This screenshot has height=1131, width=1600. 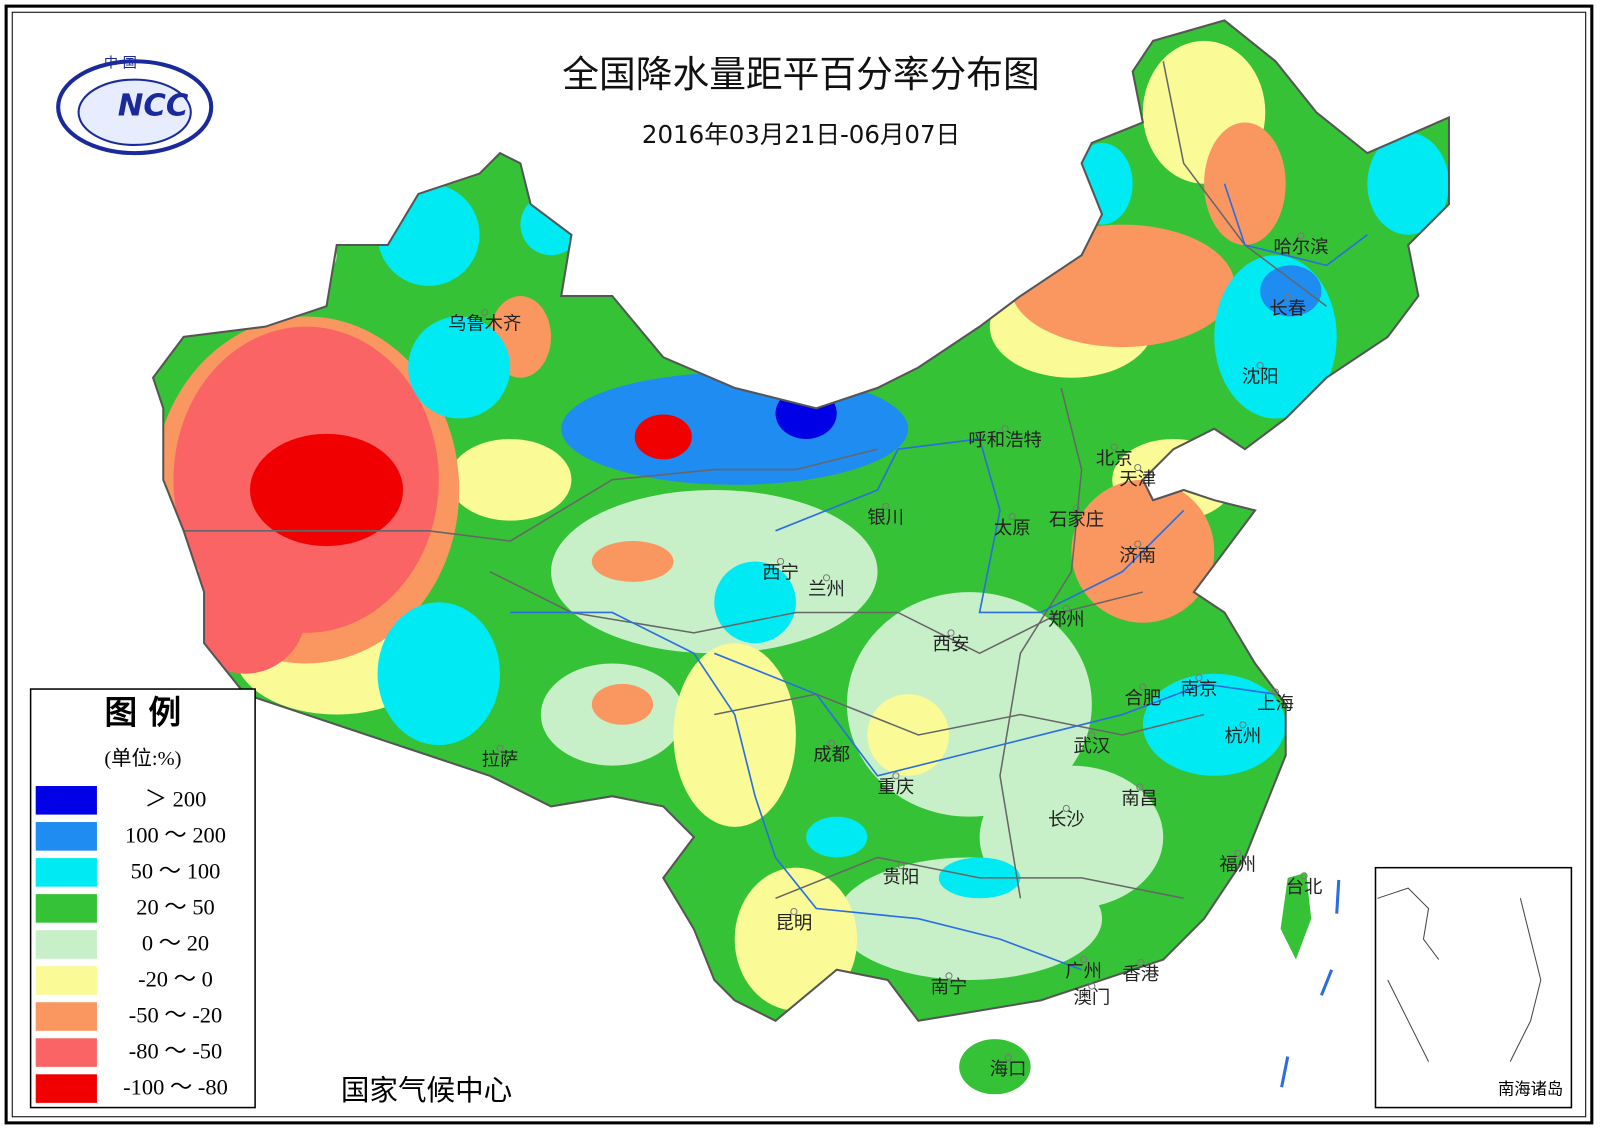 What do you see at coordinates (1139, 798) in the screenshot?
I see `city-name: 南昌` at bounding box center [1139, 798].